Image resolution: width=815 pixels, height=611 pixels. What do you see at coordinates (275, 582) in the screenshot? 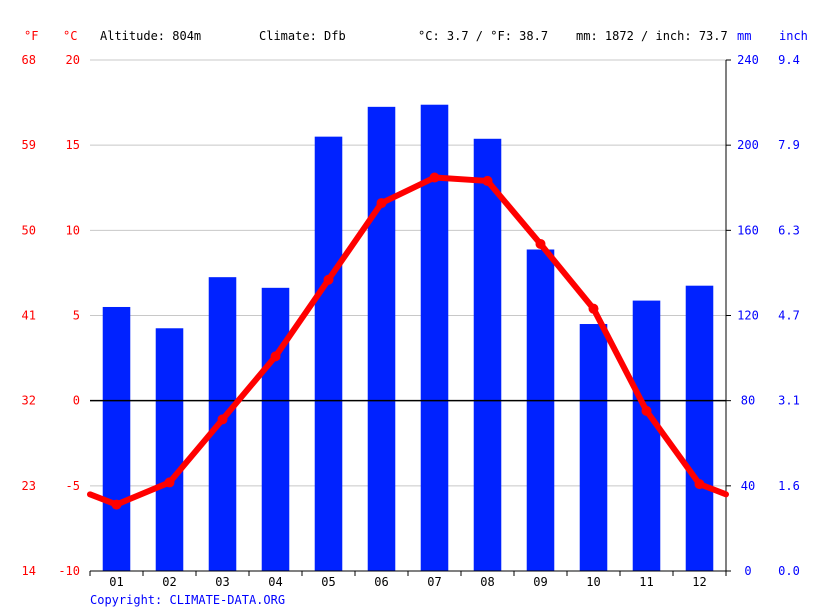
I see `month-label: 04` at bounding box center [275, 582].